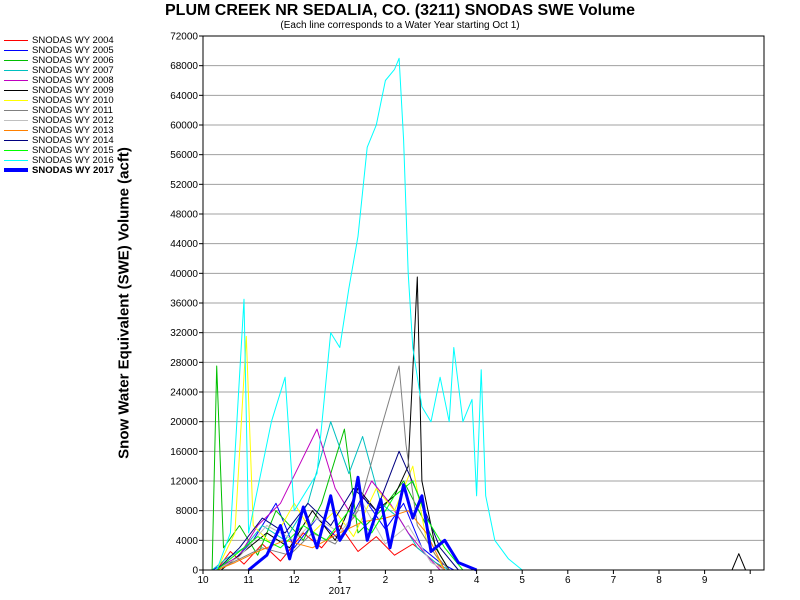 The width and height of the screenshot is (800, 600). I want to click on legend-label: SNODAS WY 2010, so click(73, 100).